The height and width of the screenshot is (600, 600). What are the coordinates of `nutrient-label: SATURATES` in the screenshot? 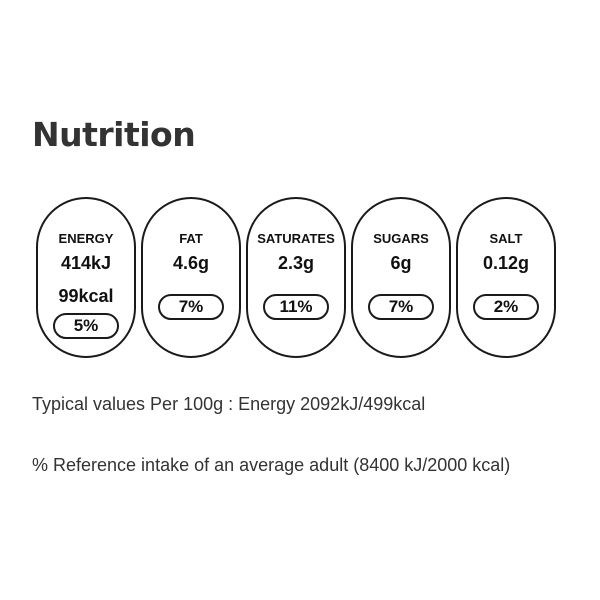 It's located at (296, 238).